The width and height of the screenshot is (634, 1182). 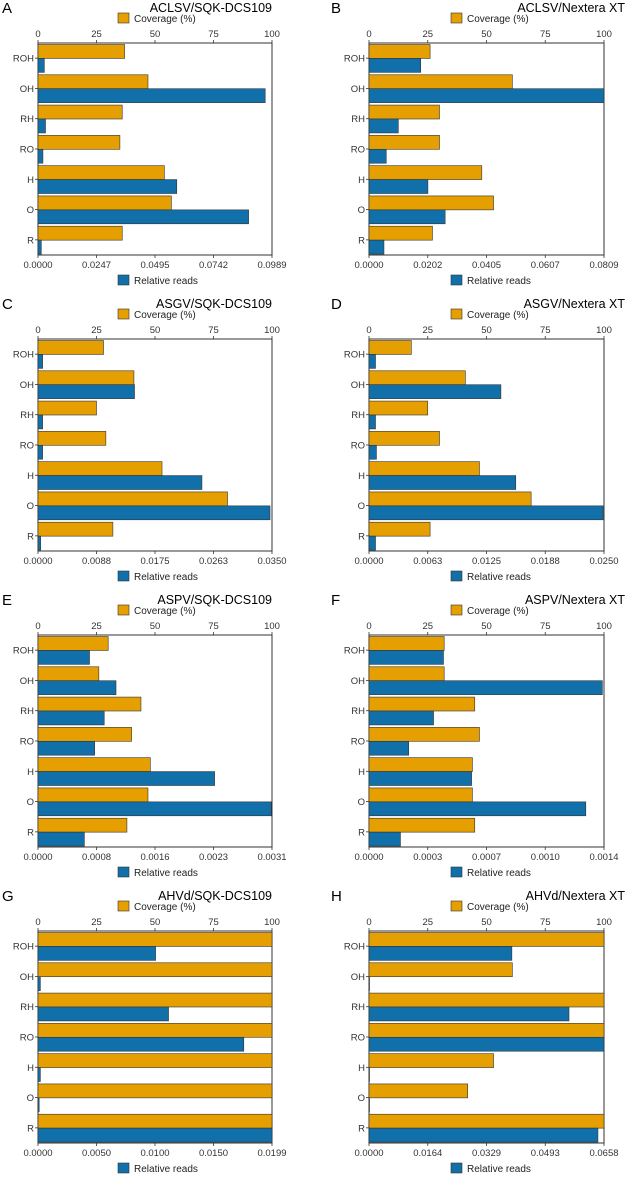 I want to click on panel-title: AHVd/Nextera XT, so click(x=576, y=896).